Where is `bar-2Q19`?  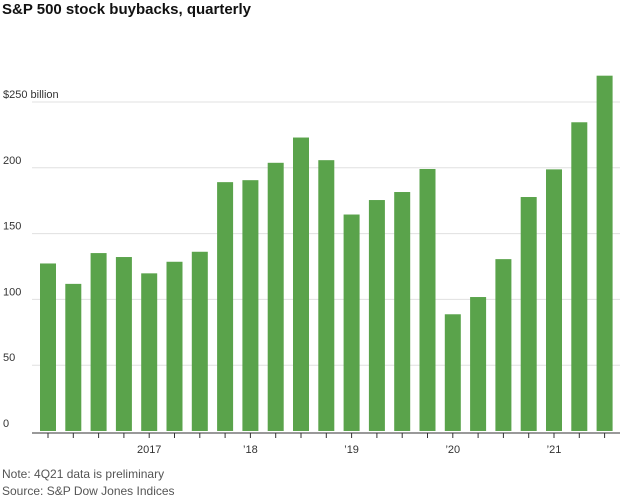
bar-2Q19 is located at coordinates (376, 315).